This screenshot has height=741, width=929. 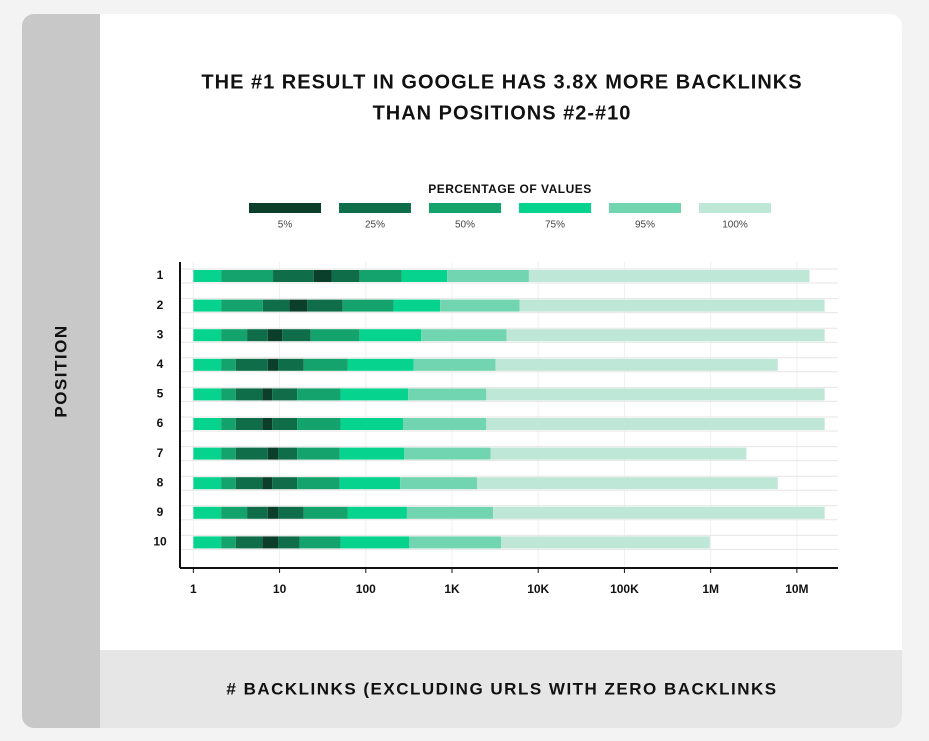 What do you see at coordinates (160, 305) in the screenshot?
I see `y-tick-label: 2` at bounding box center [160, 305].